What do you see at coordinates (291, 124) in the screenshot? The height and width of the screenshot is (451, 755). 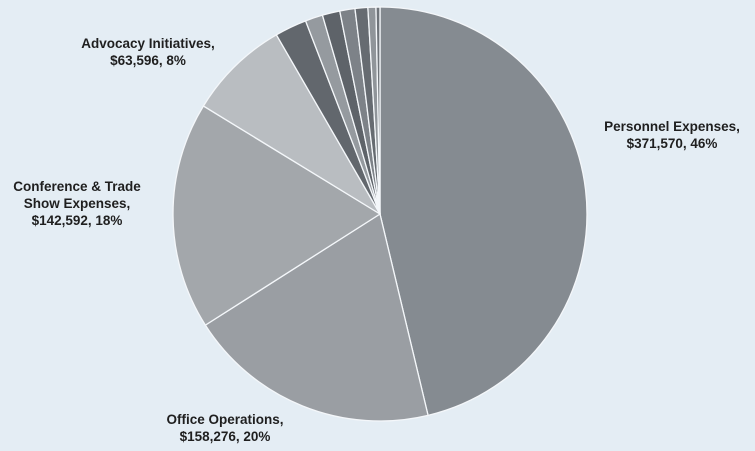 I see `pie-slice-advocacy-initiatives` at bounding box center [291, 124].